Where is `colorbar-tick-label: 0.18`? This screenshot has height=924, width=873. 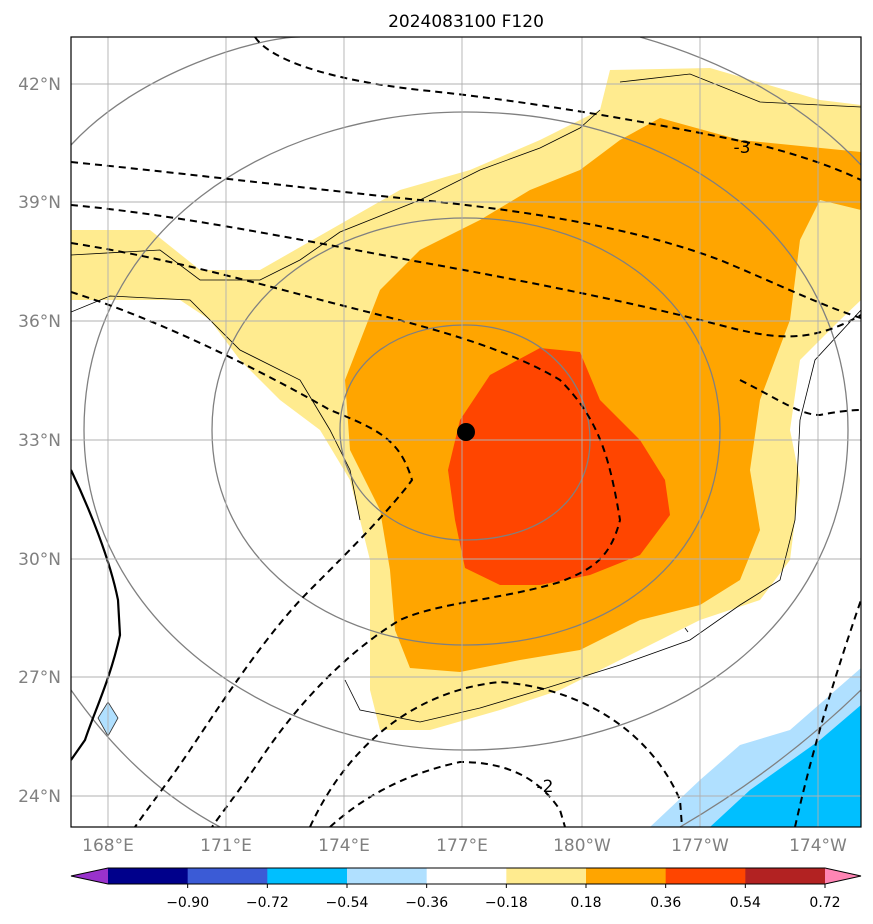 colorbar-tick-label: 0.18 is located at coordinates (585, 903).